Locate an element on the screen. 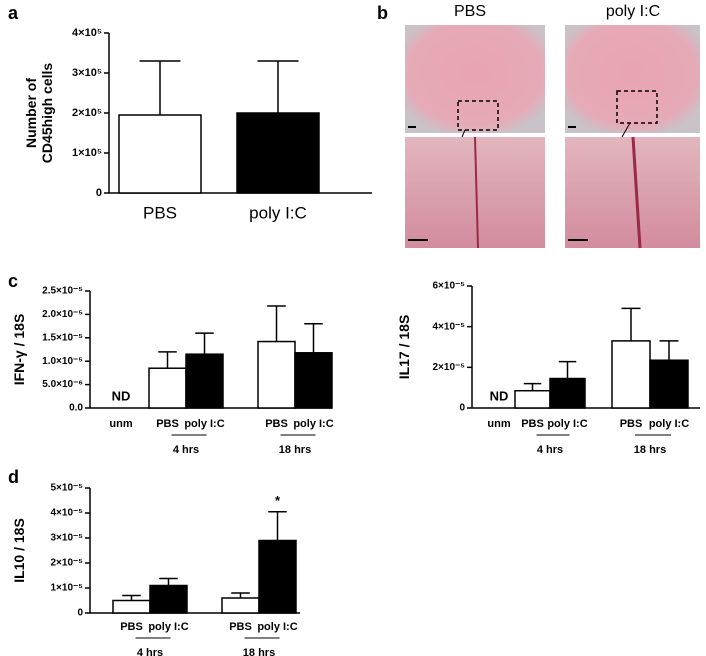 Image resolution: width=706 pixels, height=656 pixels. image-title: PBS is located at coordinates (470, 11).